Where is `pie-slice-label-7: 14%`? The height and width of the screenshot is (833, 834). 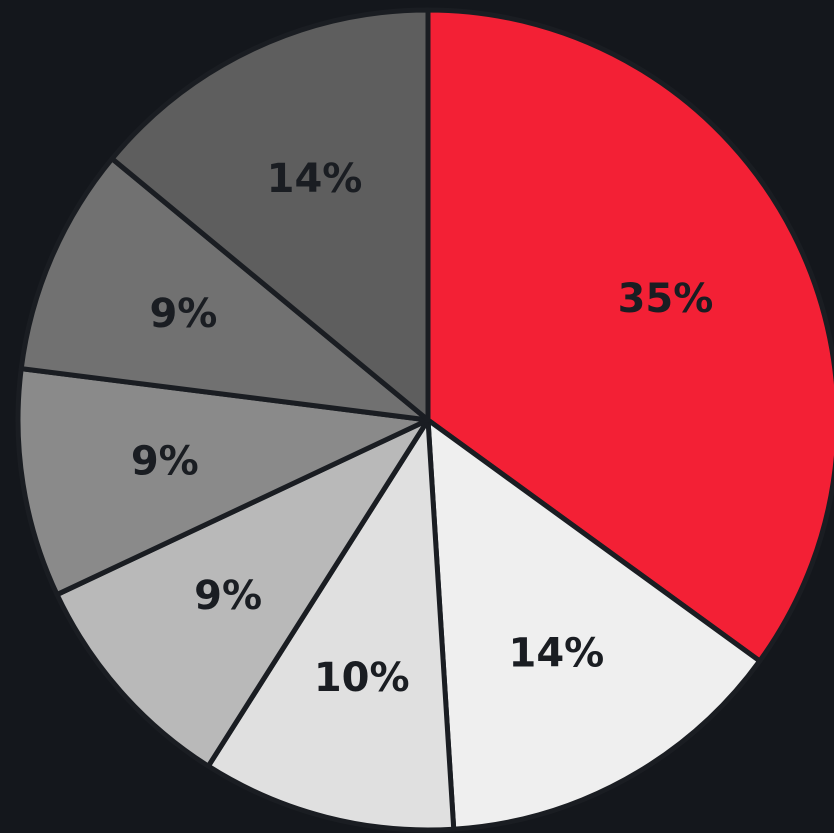
pie-slice-label-7: 14% is located at coordinates (315, 179).